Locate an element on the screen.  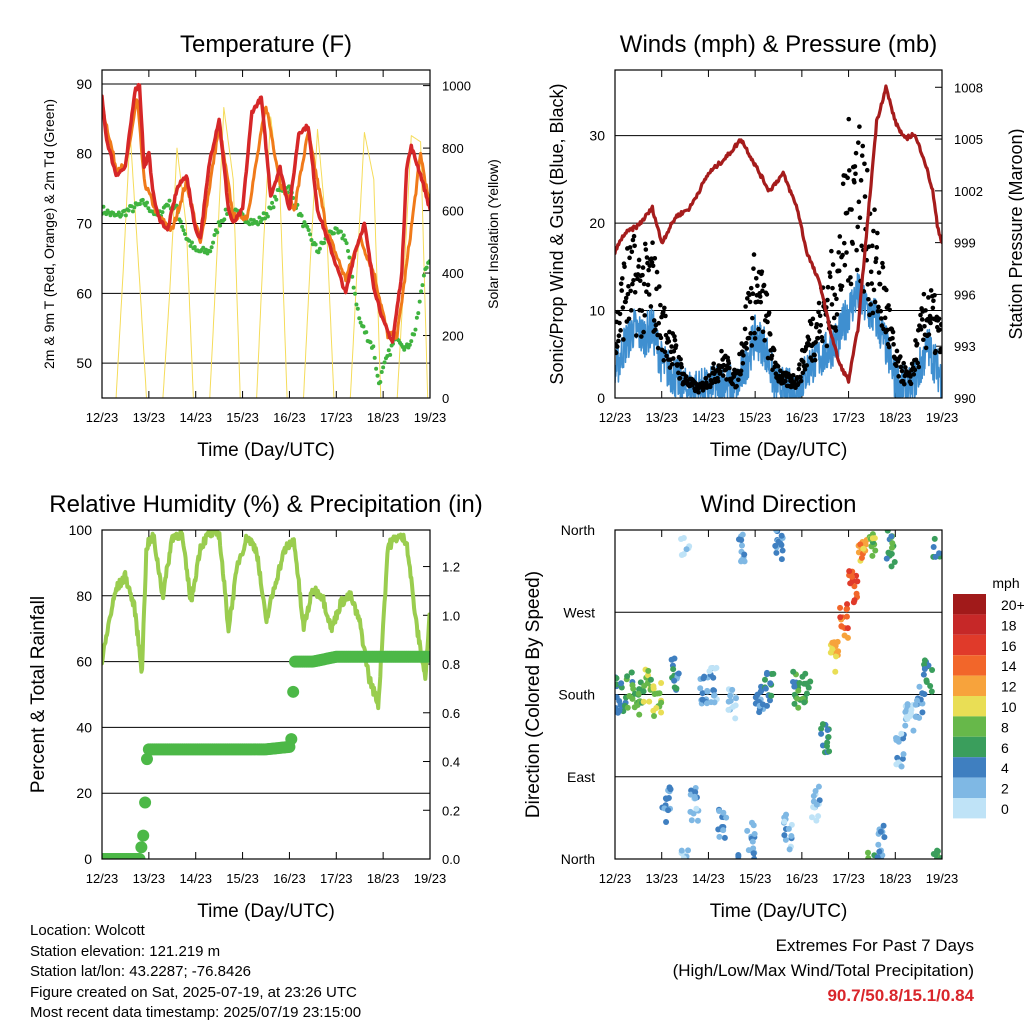
y-tick-label: 0 is located at coordinates (601, 398).